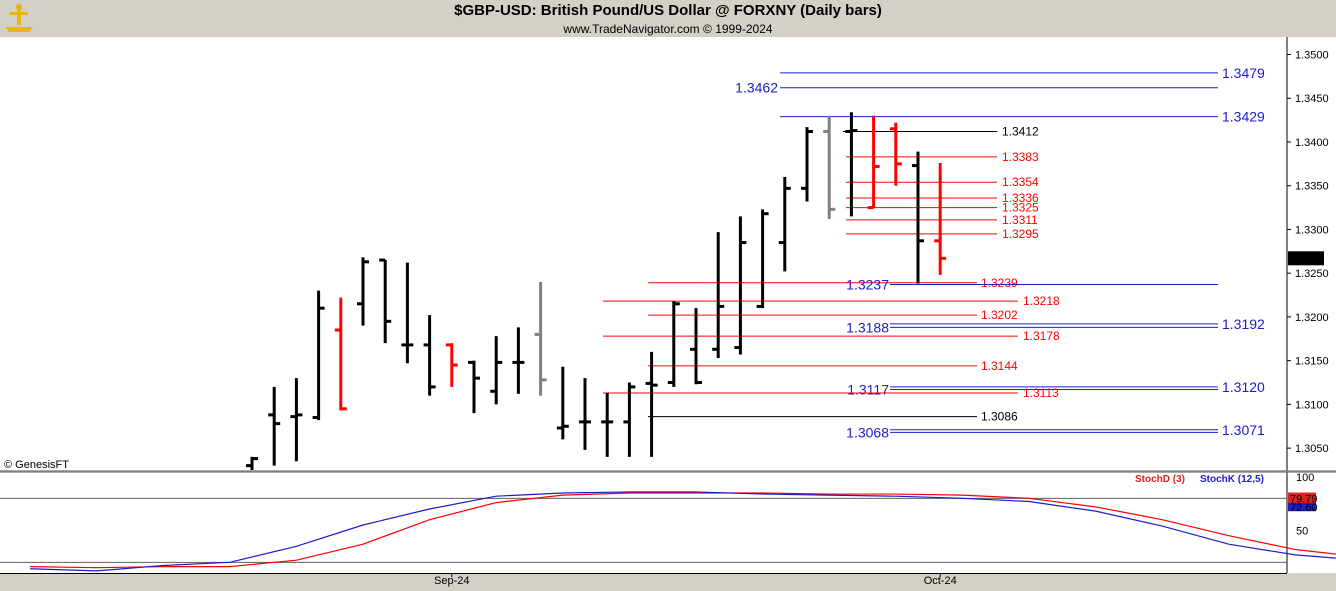  Describe the element at coordinates (999, 315) in the screenshot. I see `level-label: 1.3202` at that location.